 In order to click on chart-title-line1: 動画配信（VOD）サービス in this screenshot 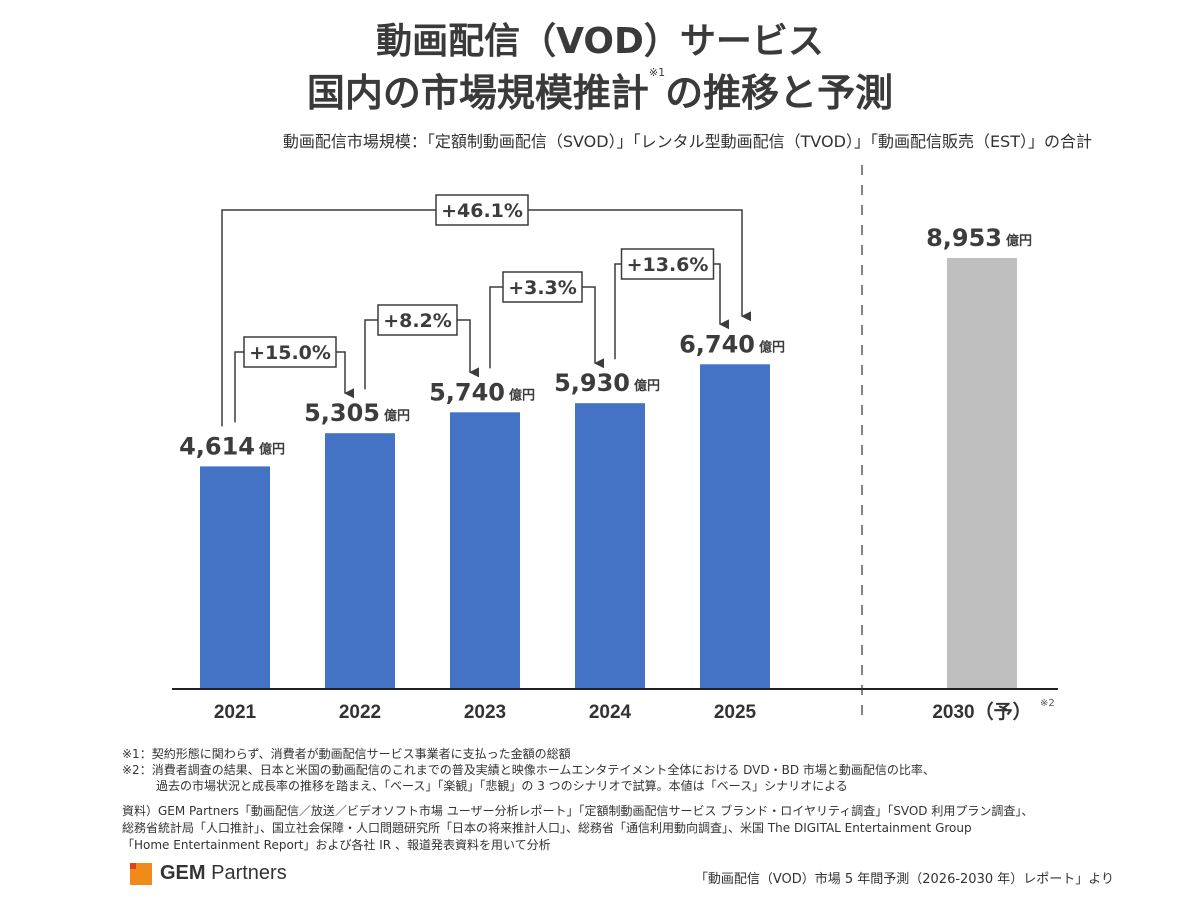, I will do `click(600, 41)`.